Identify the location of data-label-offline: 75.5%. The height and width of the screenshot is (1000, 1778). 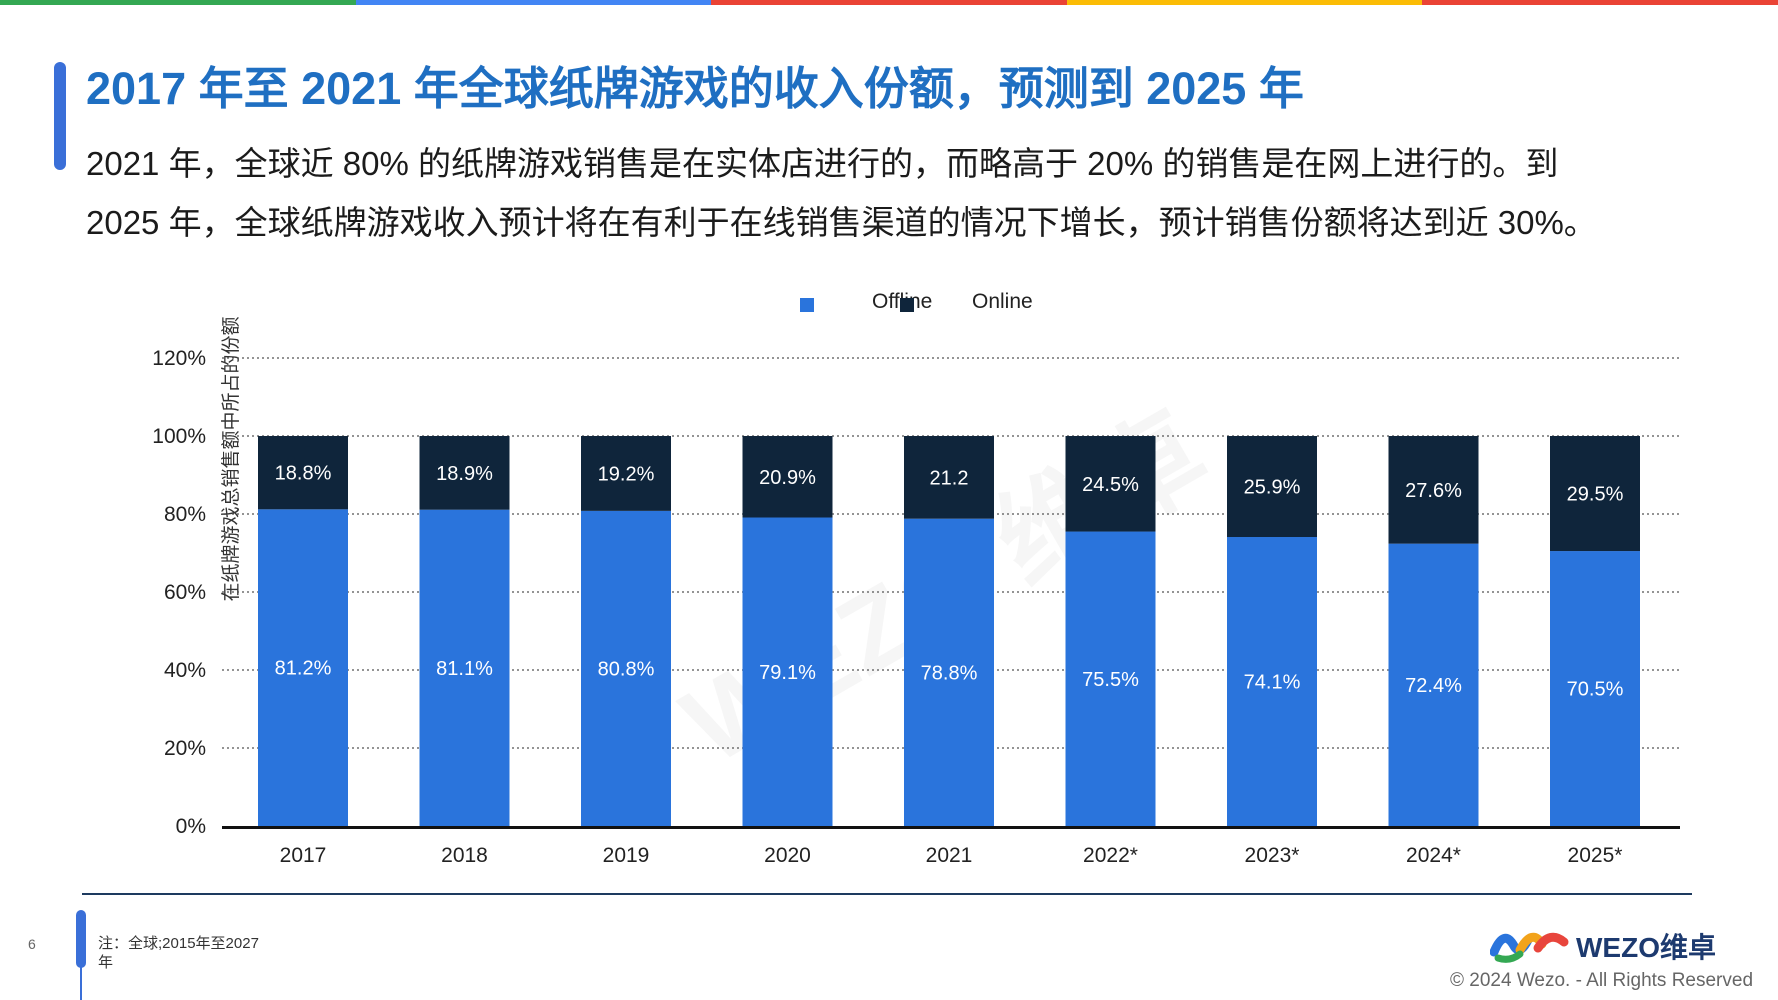
(1110, 680).